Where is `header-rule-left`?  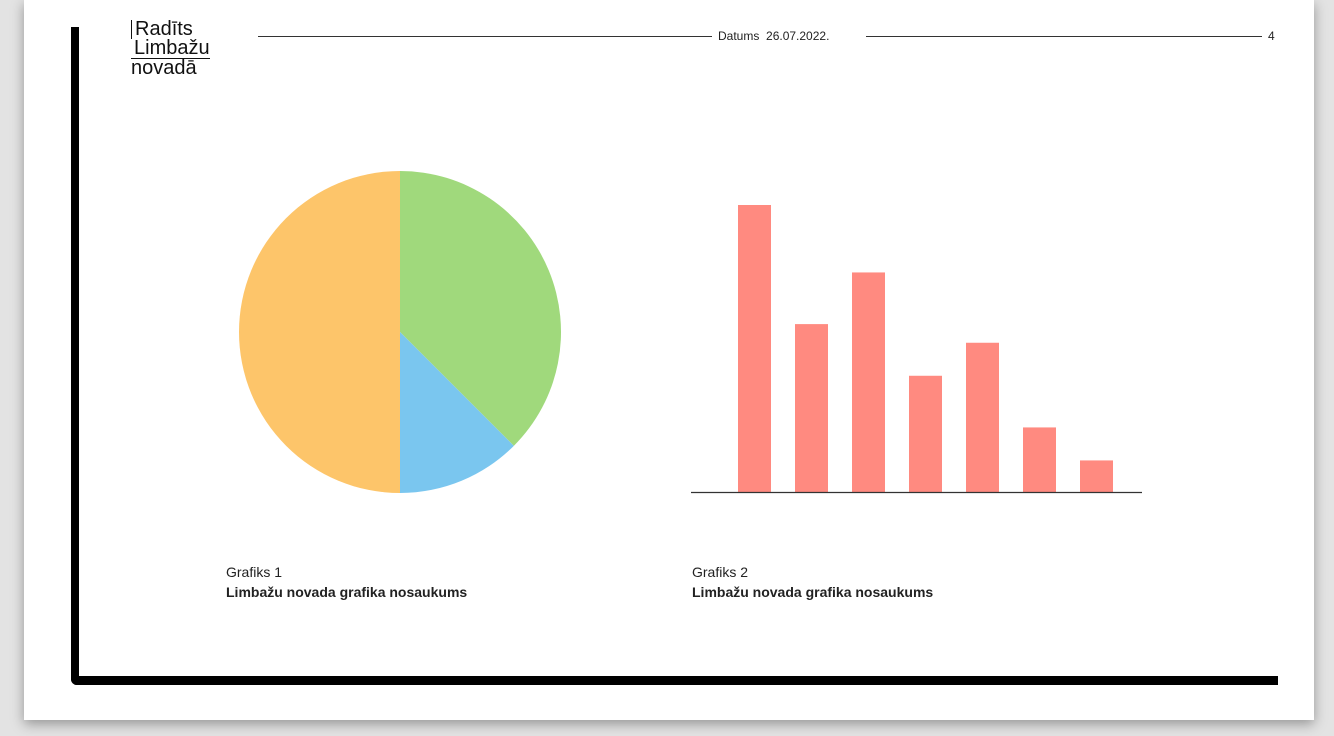 header-rule-left is located at coordinates (485, 36).